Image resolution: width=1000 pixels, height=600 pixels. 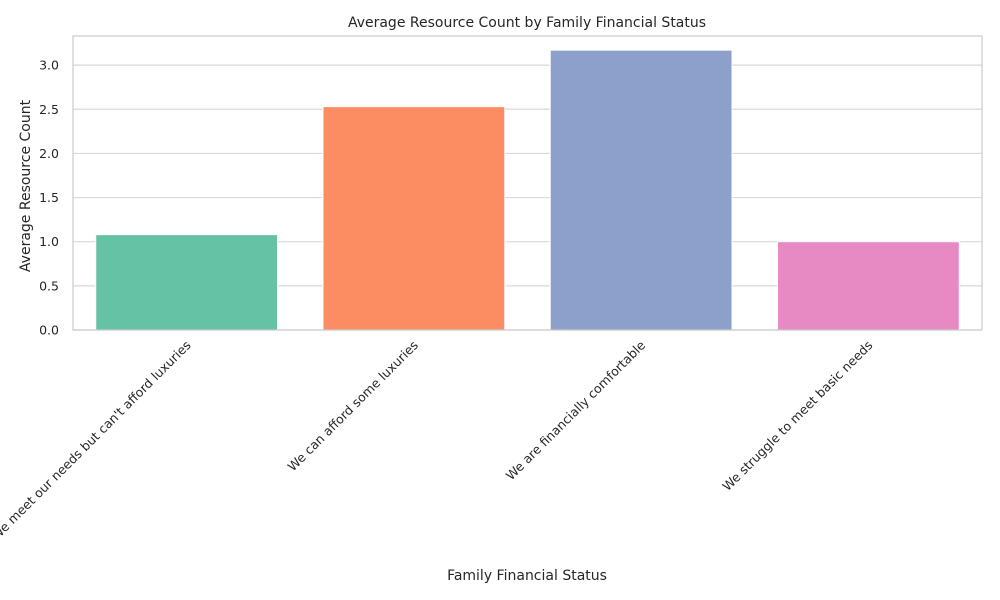 I want to click on y-axis-ticks: 0.0 0.5 1.0 1.5 2.0 2.5 3.0, so click(x=49, y=198).